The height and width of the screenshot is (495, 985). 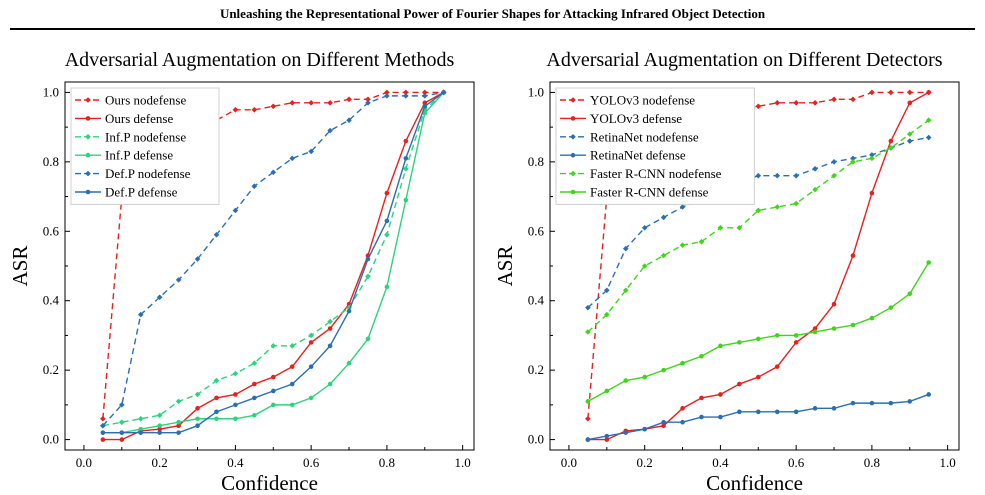 What do you see at coordinates (649, 192) in the screenshot?
I see `legend-label: Faster R-CNN defense` at bounding box center [649, 192].